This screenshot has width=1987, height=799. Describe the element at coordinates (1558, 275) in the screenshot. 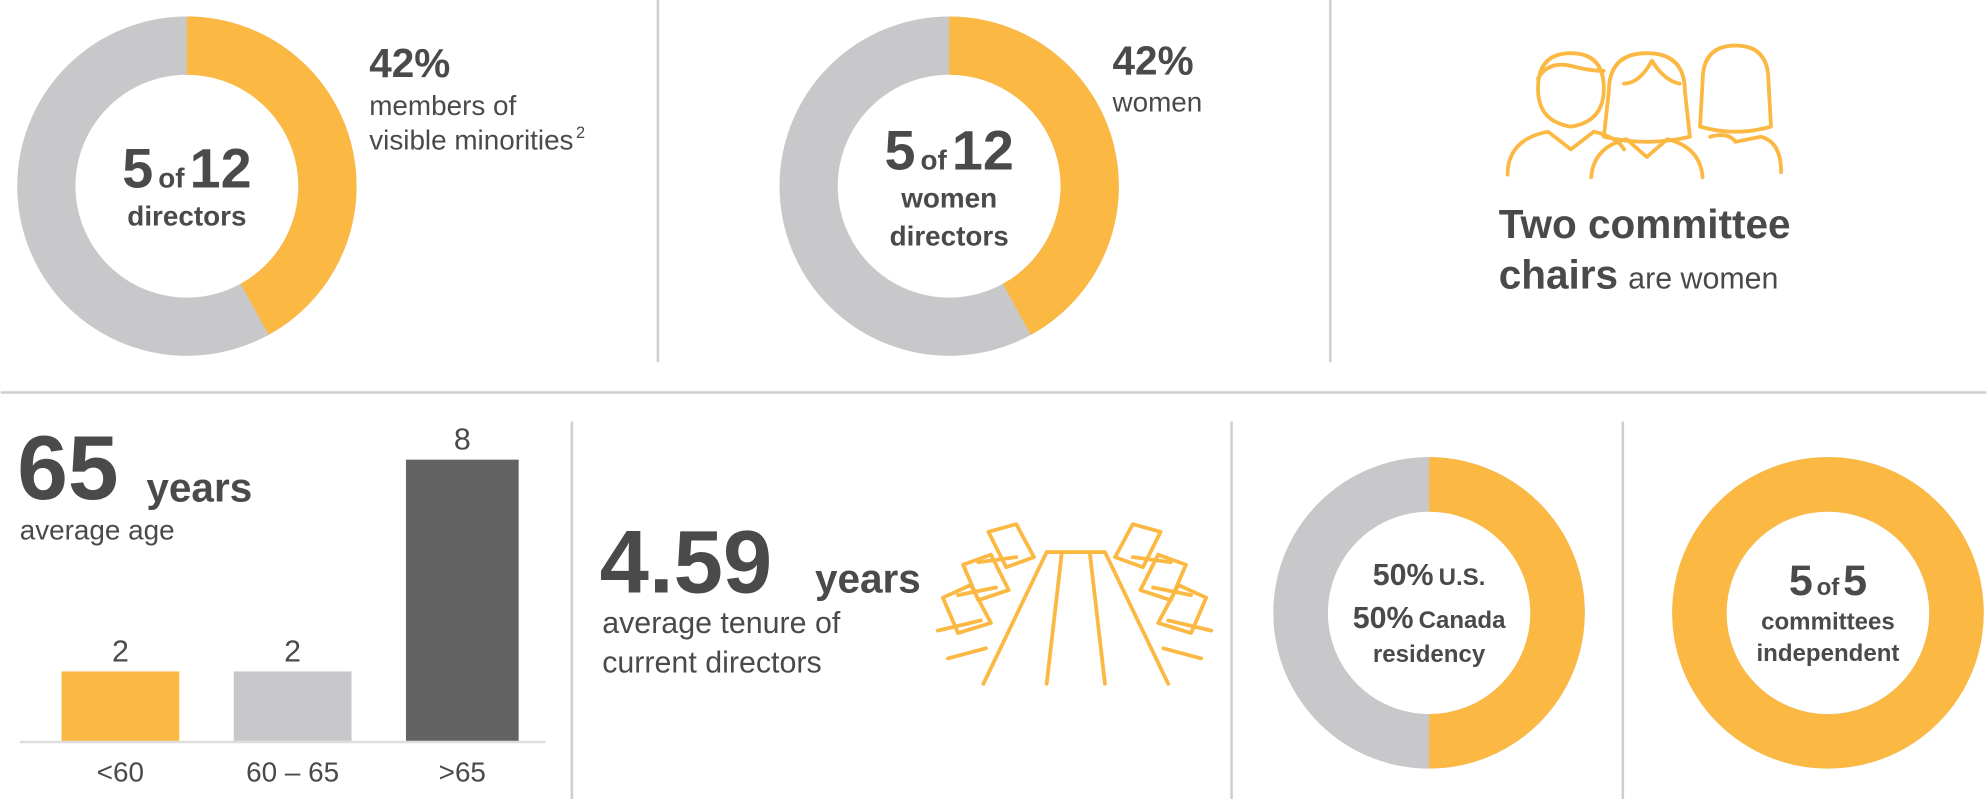

I see `chairs-bold: chairs` at that location.